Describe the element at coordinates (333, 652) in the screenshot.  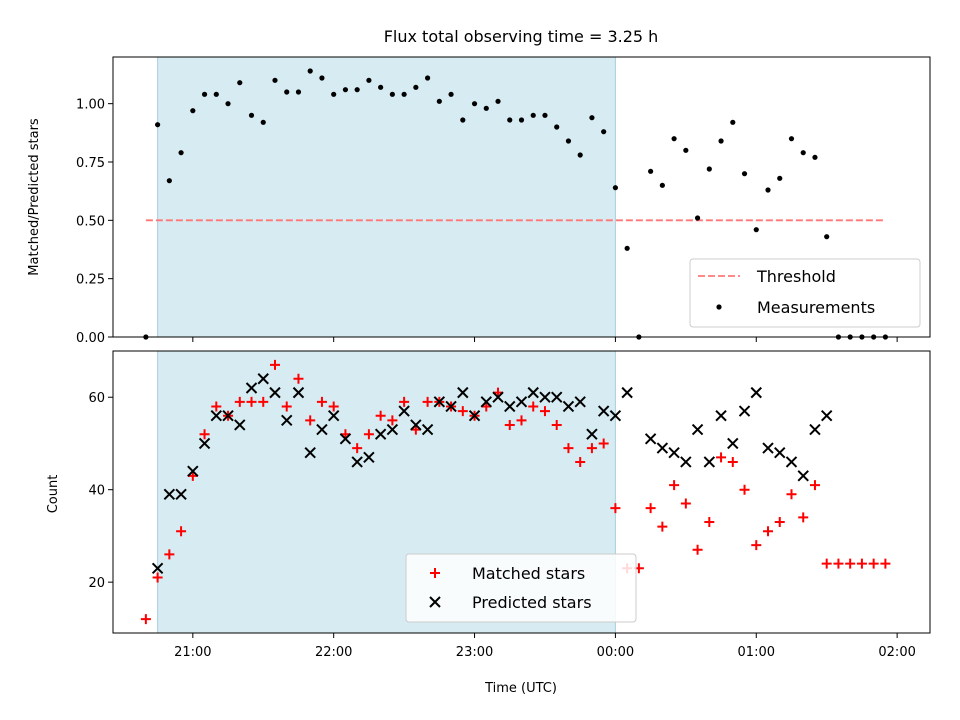
I see `x-tick-label: 22:00` at that location.